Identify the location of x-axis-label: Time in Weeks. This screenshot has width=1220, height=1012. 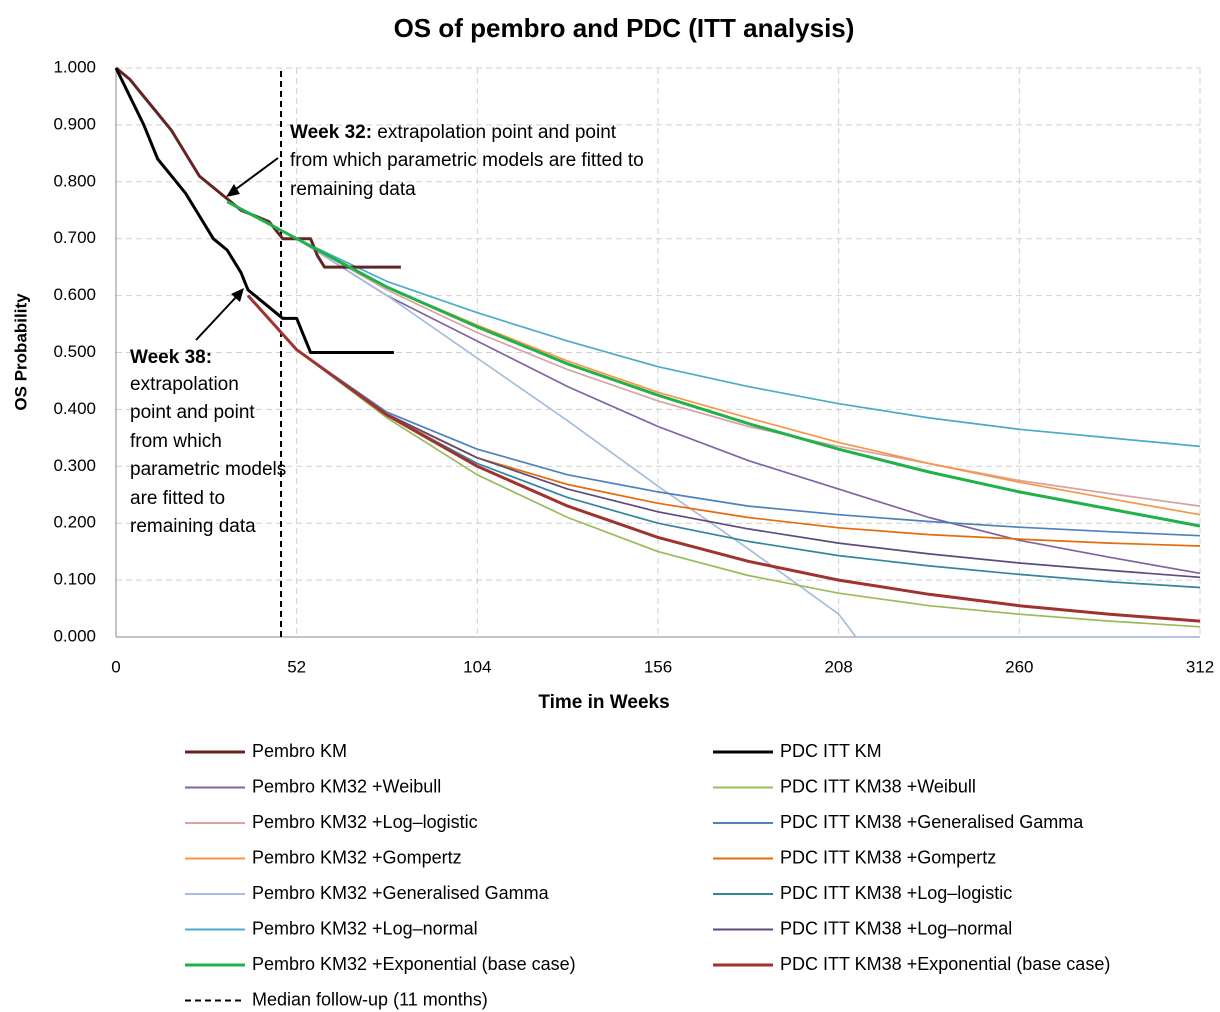
(603, 702).